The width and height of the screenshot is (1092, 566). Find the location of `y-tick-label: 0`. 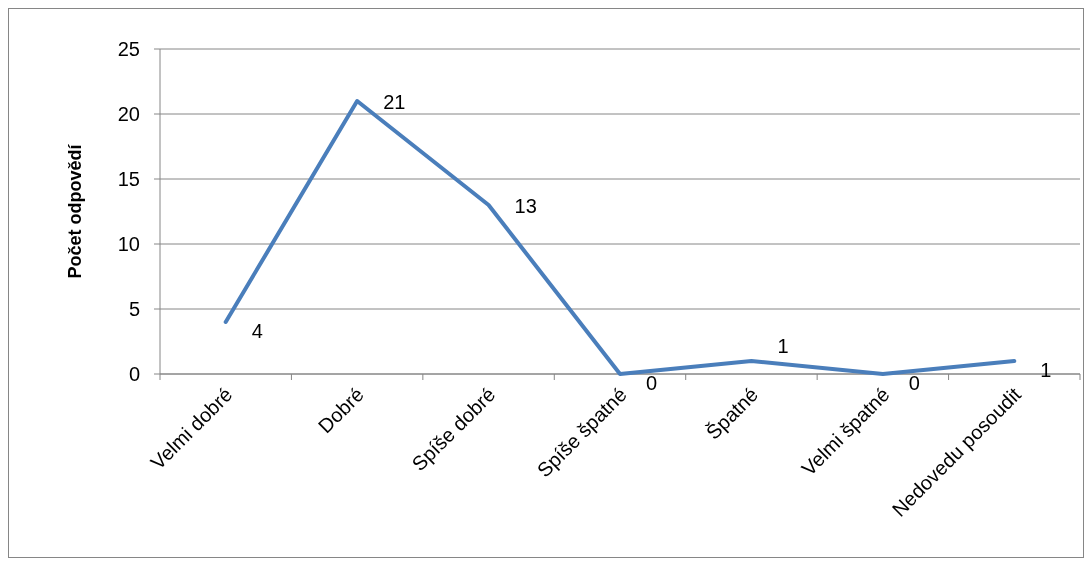

y-tick-label: 0 is located at coordinates (134, 374).